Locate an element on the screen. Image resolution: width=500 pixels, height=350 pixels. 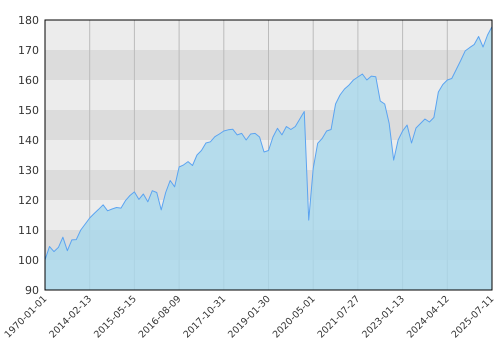
y-tick-label: 180 is located at coordinates (28, 20).